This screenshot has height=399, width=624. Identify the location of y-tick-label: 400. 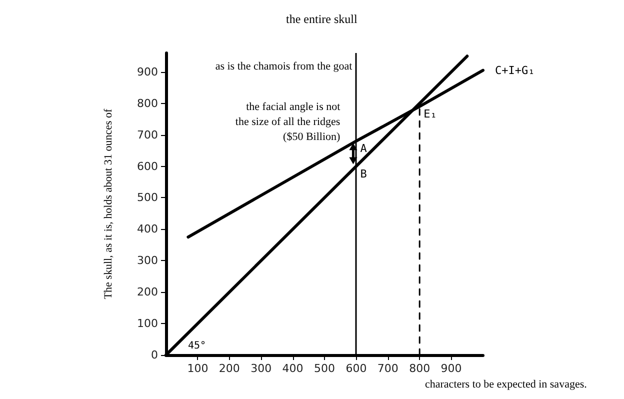
(147, 229).